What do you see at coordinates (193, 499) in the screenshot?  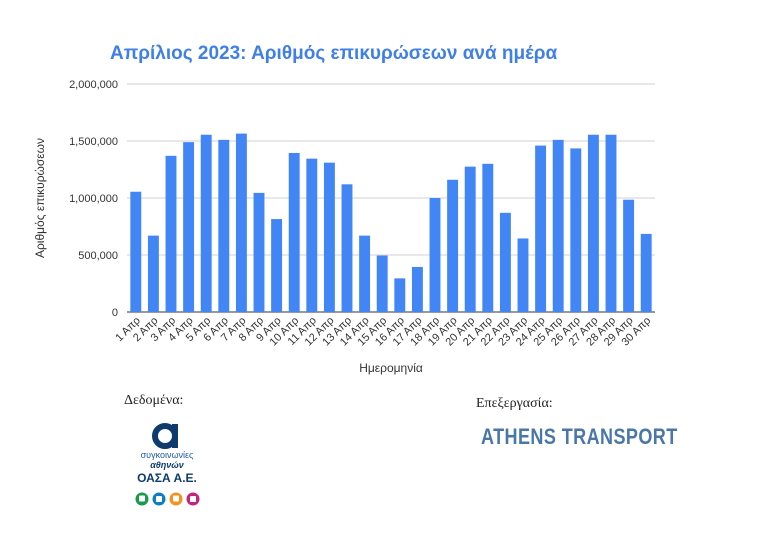 I see `tram-icon` at bounding box center [193, 499].